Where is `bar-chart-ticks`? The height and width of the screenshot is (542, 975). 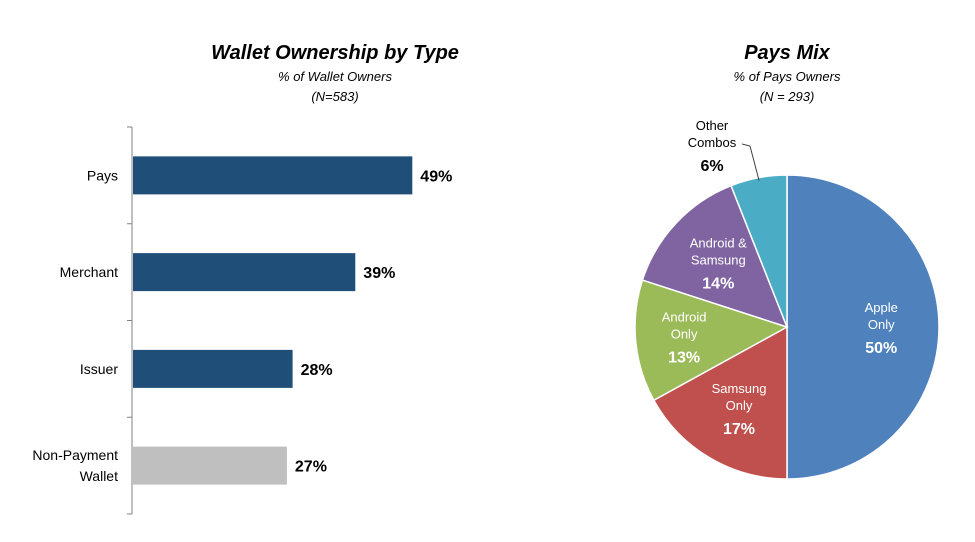
bar-chart-ticks is located at coordinates (129, 320).